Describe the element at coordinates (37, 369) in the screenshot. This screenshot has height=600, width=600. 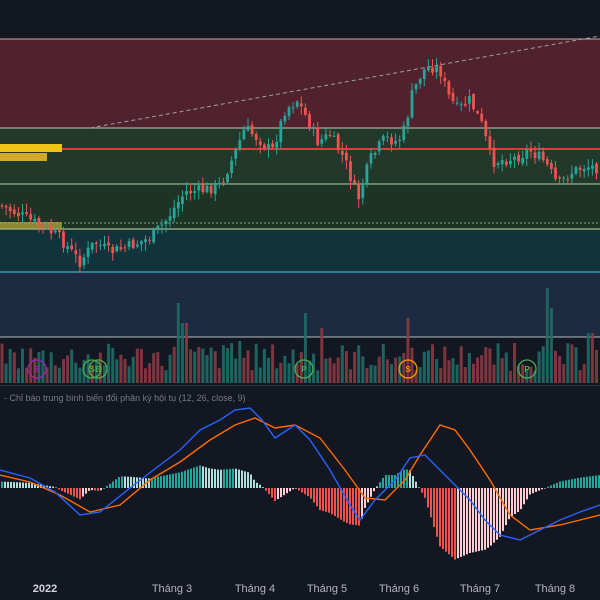
I see `signal-marker: B` at that location.